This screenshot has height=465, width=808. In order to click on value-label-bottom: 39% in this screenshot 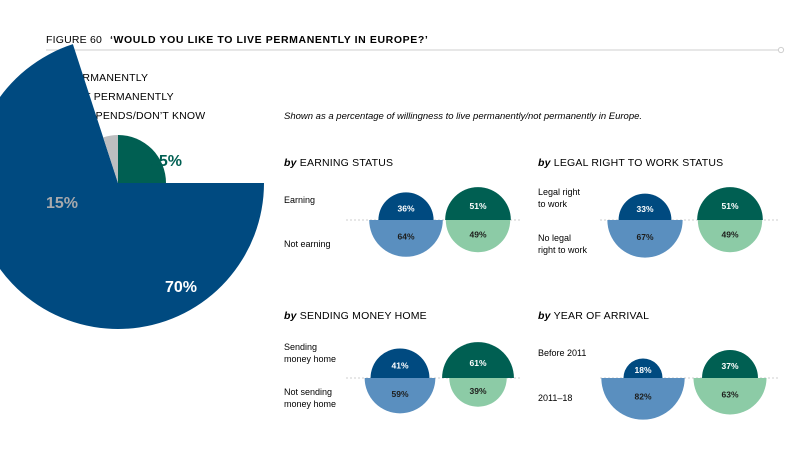, I will do `click(477, 391)`.